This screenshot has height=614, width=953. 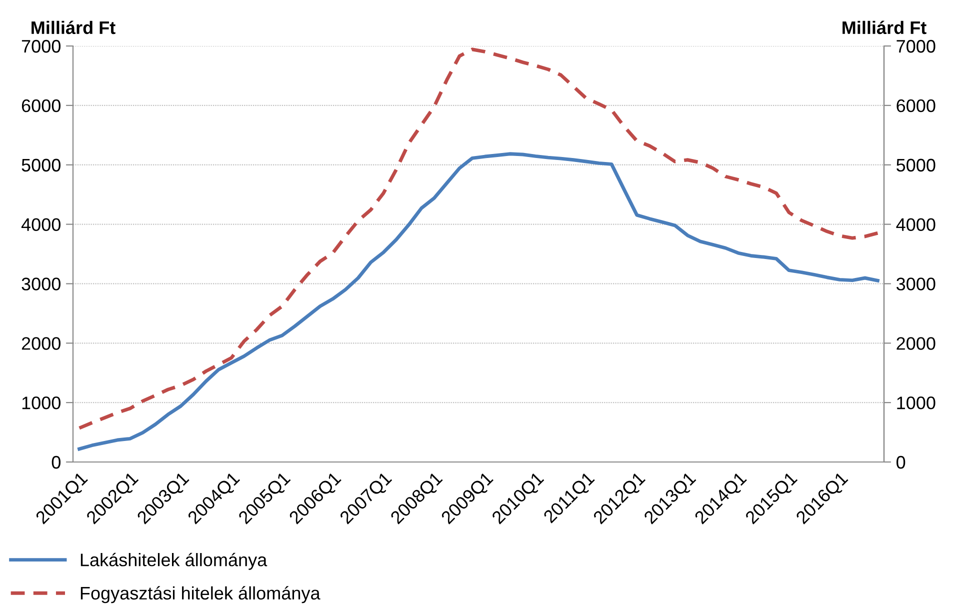 What do you see at coordinates (901, 462) in the screenshot?
I see `y2-tick-label: 0` at bounding box center [901, 462].